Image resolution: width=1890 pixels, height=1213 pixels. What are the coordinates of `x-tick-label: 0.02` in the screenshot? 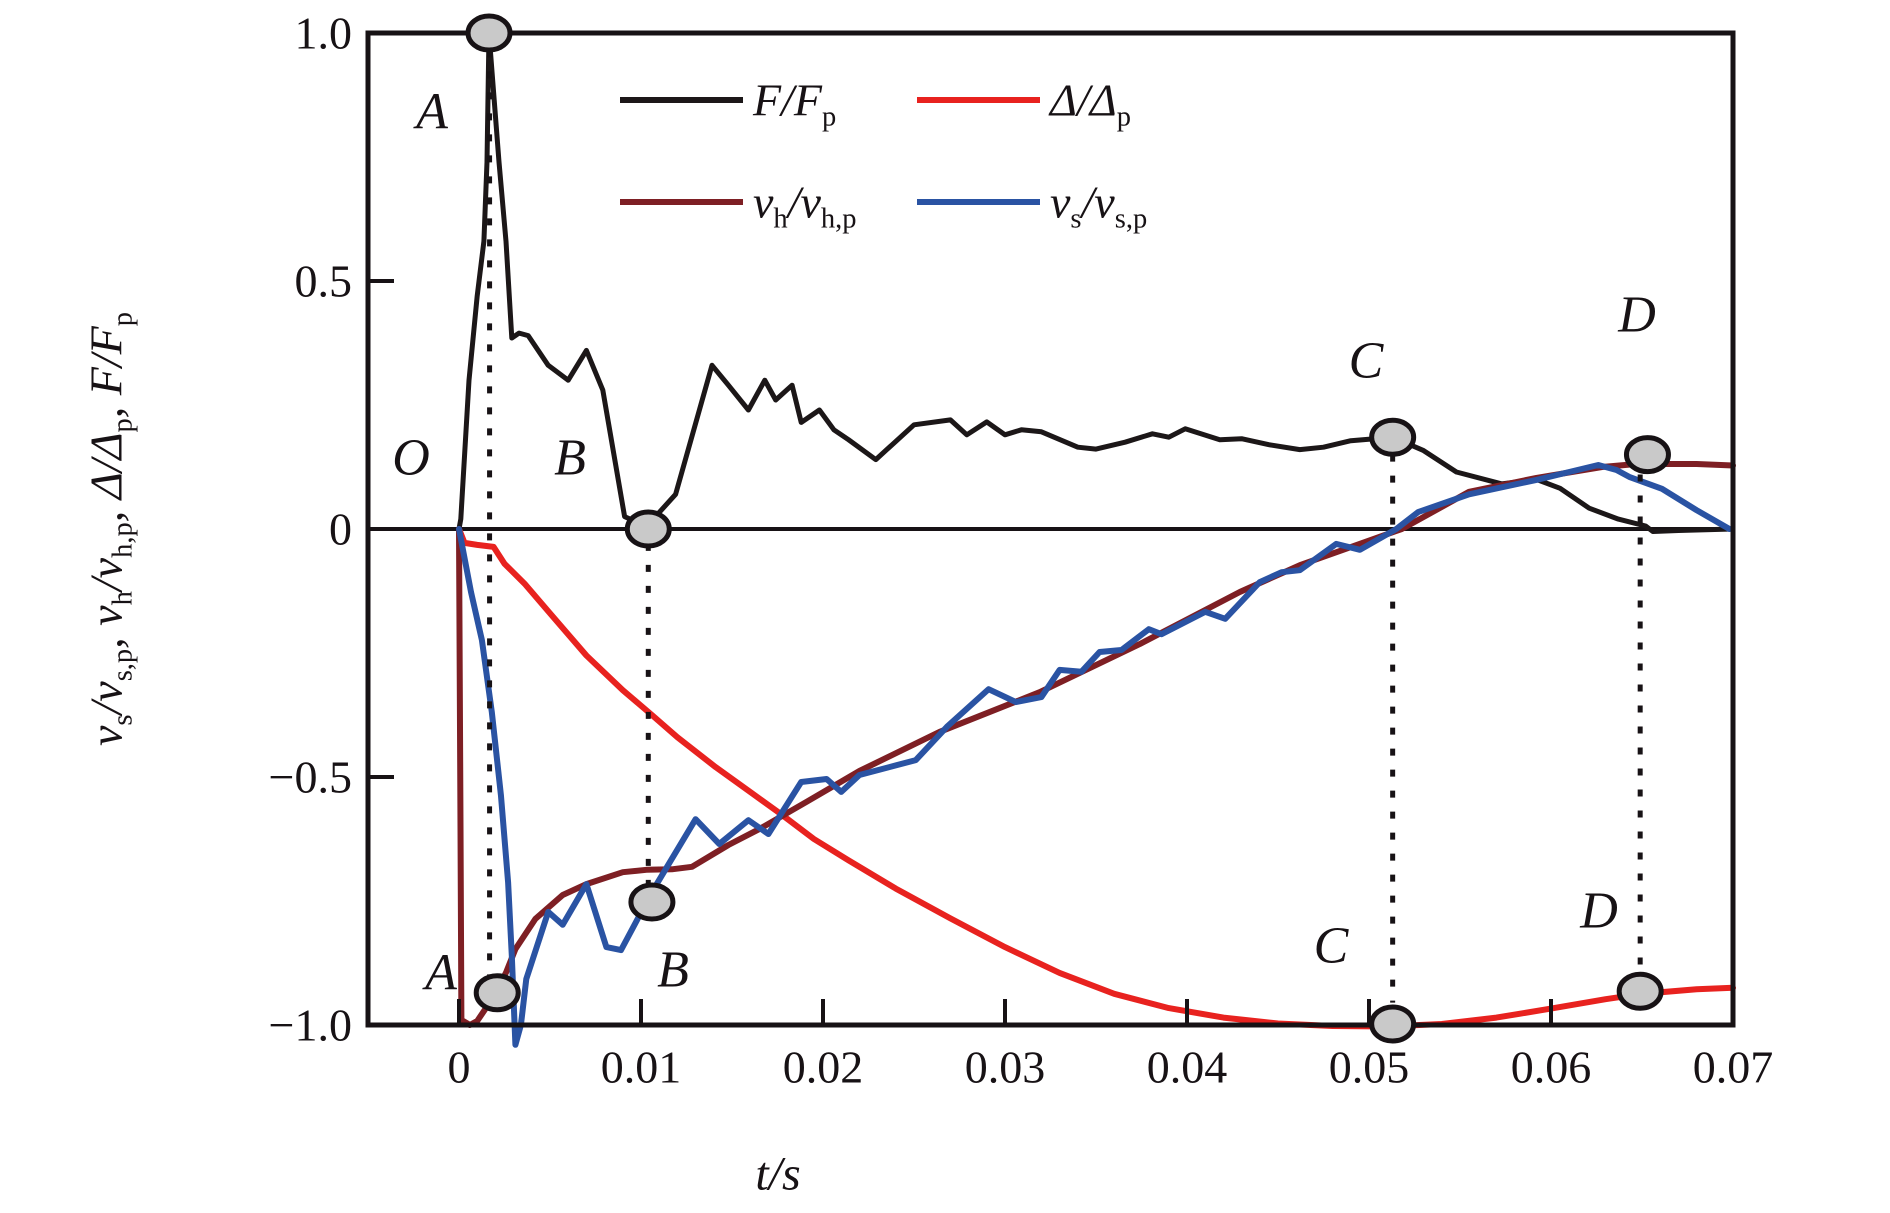 It's located at (823, 1067).